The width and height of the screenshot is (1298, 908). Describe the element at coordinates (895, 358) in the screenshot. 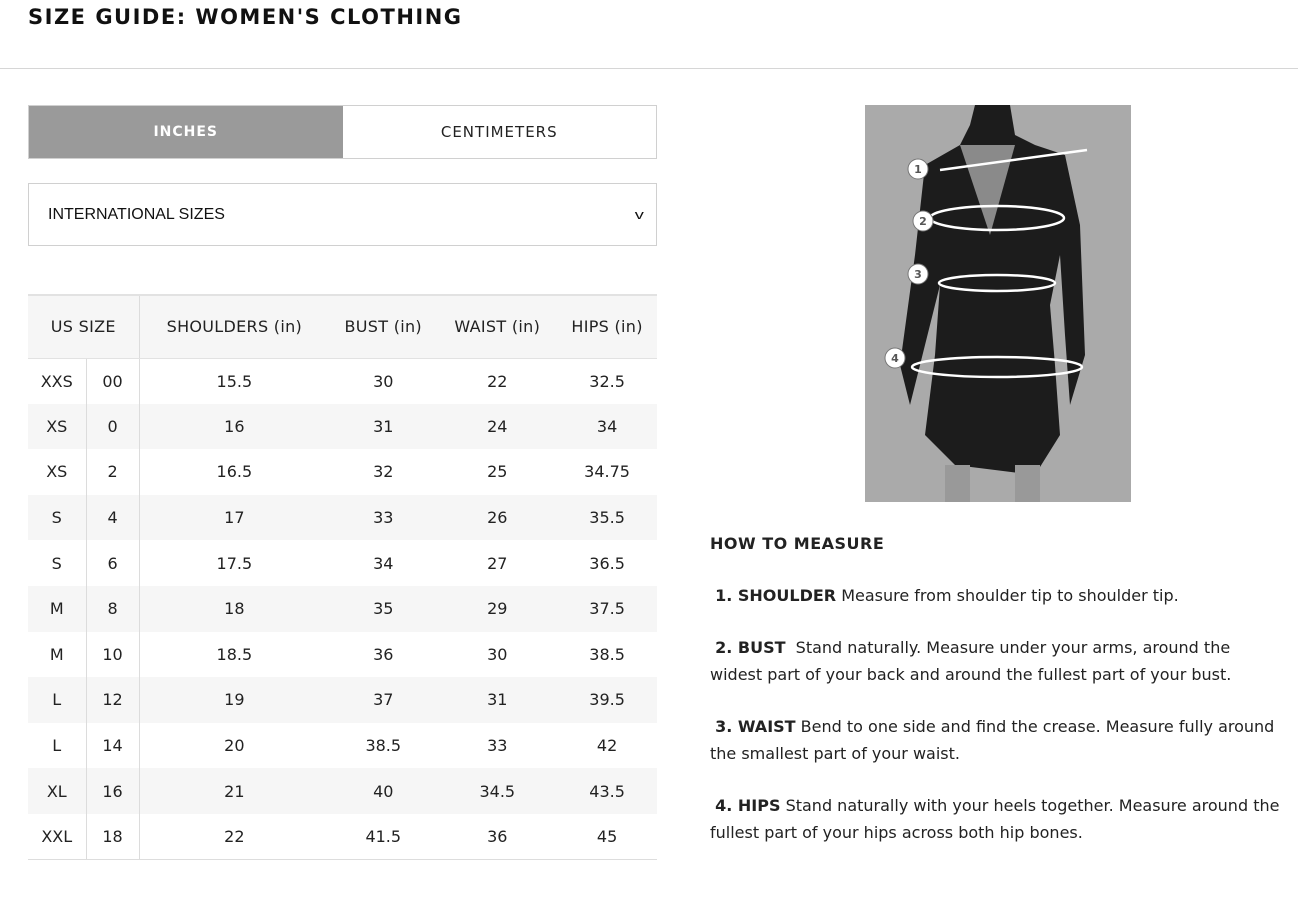

I see `marker-4: 4` at that location.